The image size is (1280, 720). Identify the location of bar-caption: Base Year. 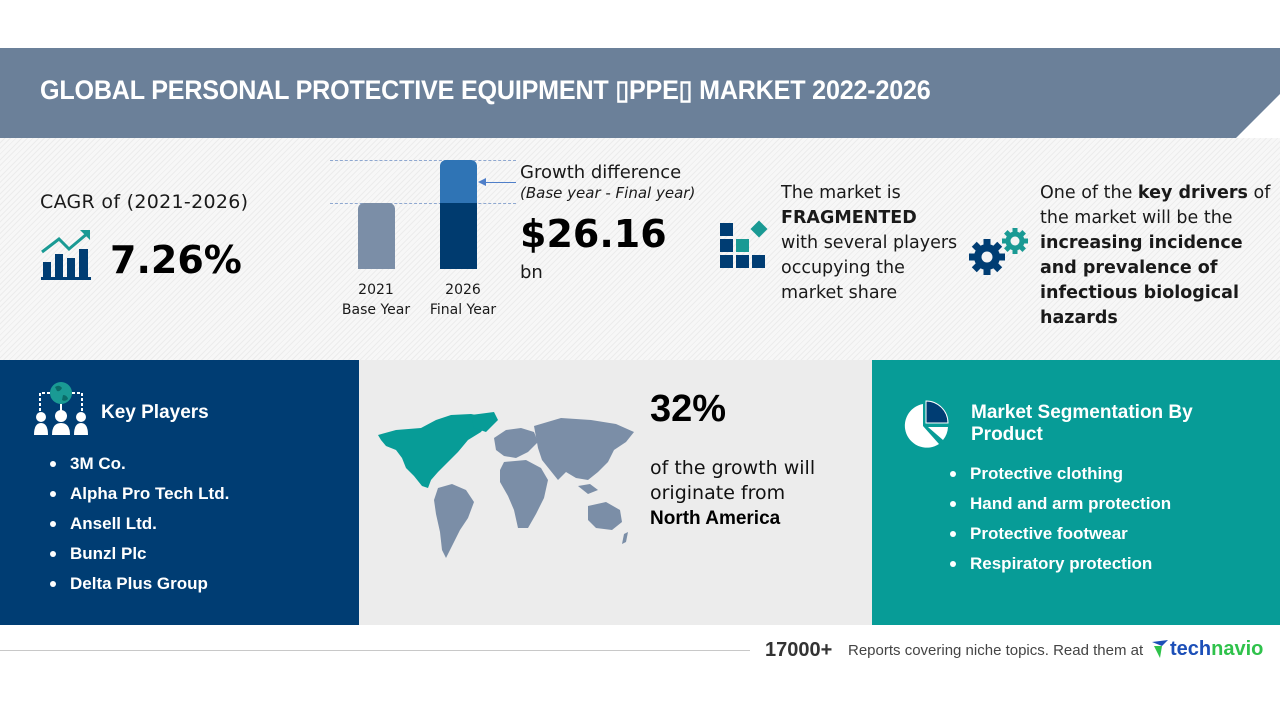
(376, 310).